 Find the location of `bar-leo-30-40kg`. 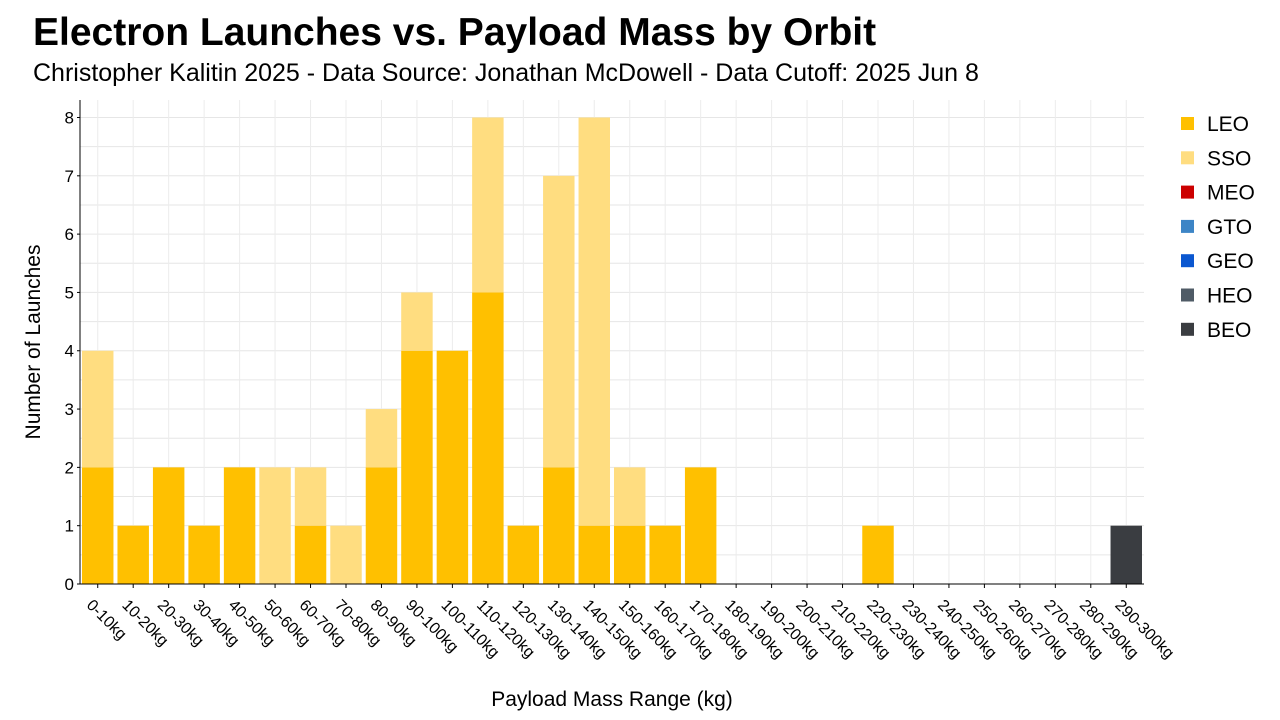

bar-leo-30-40kg is located at coordinates (204, 554).